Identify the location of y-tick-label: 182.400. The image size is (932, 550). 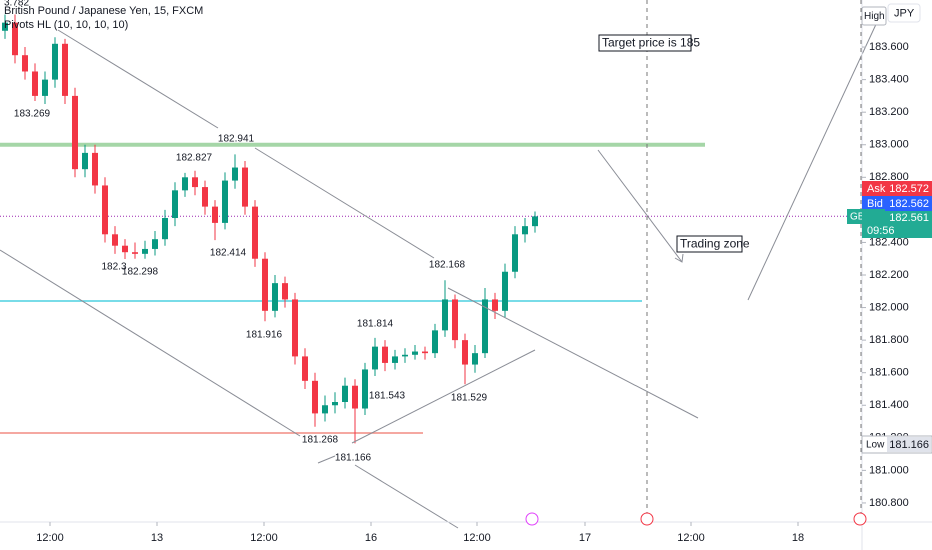
(889, 242).